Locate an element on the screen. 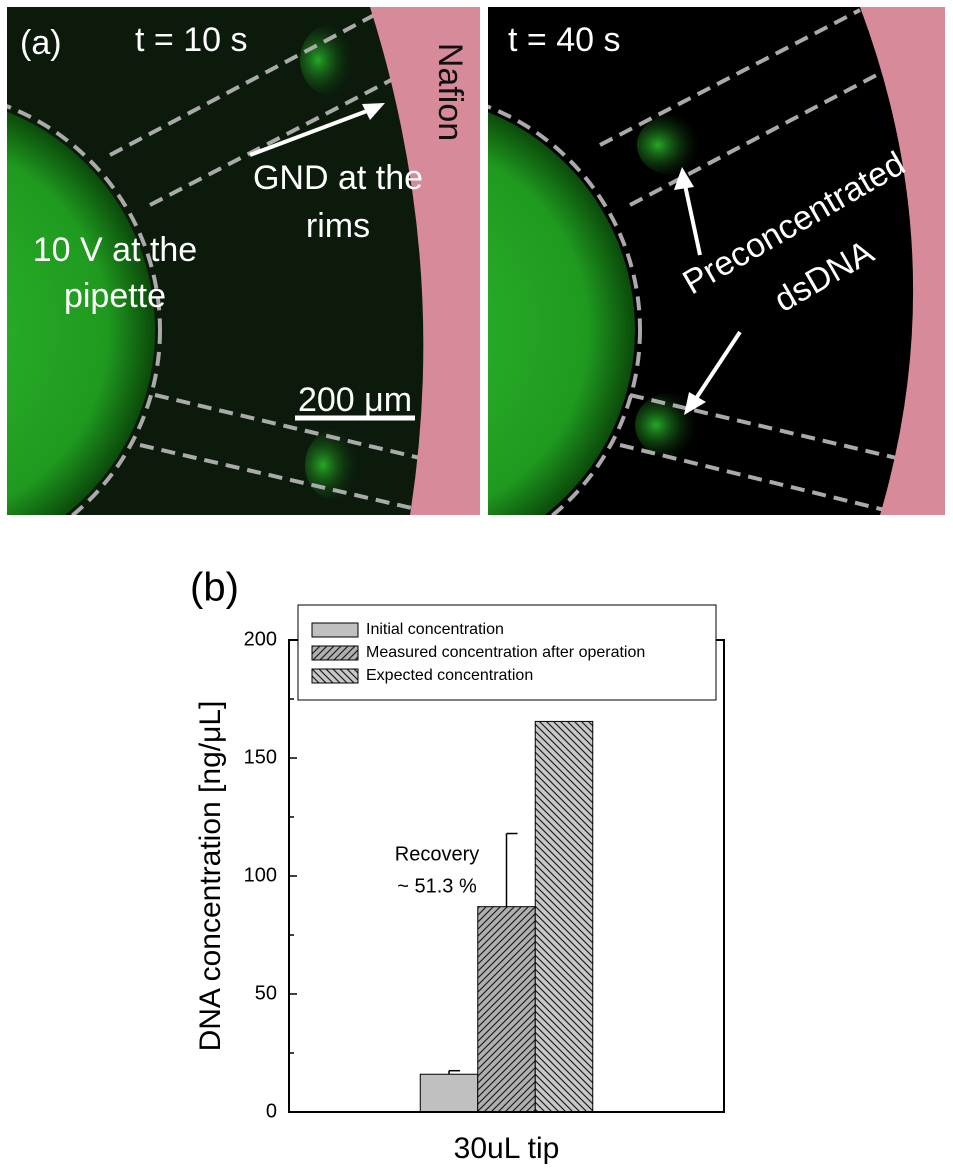 The image size is (953, 1171). scale-bar-label: 200 μm is located at coordinates (355, 400).